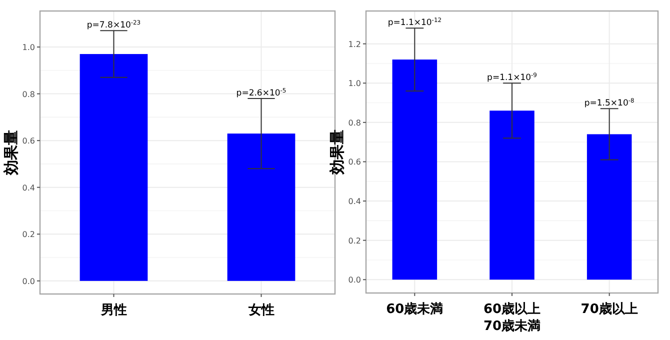 This screenshot has width=670, height=340. Describe the element at coordinates (415, 309) in the screenshot. I see `x-tick-label: 60歳未満` at that location.